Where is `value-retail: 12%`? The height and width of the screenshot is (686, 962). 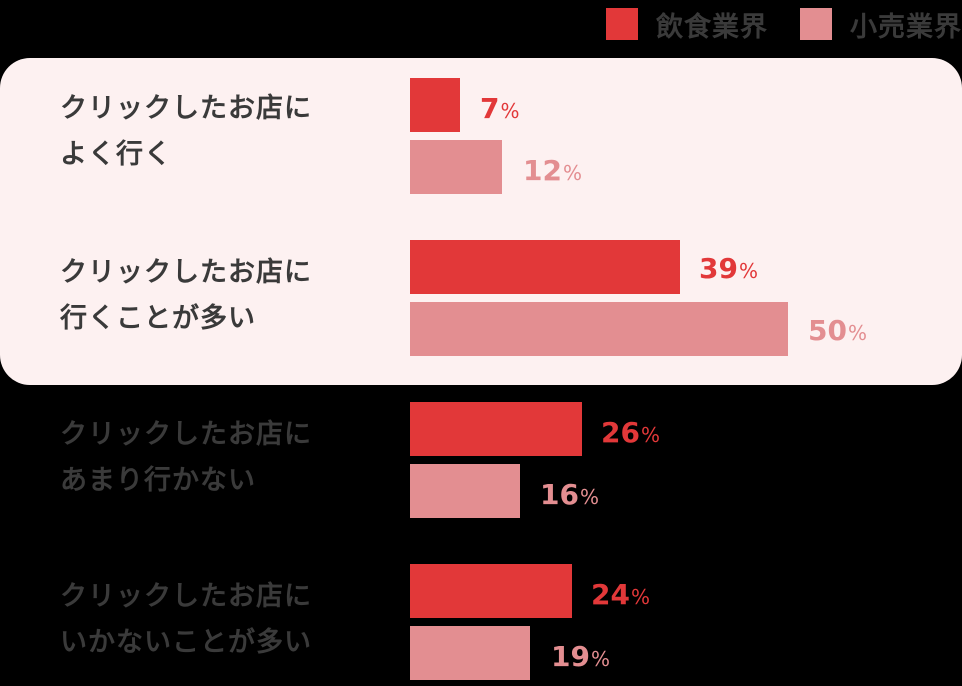 value-retail: 12% is located at coordinates (552, 170).